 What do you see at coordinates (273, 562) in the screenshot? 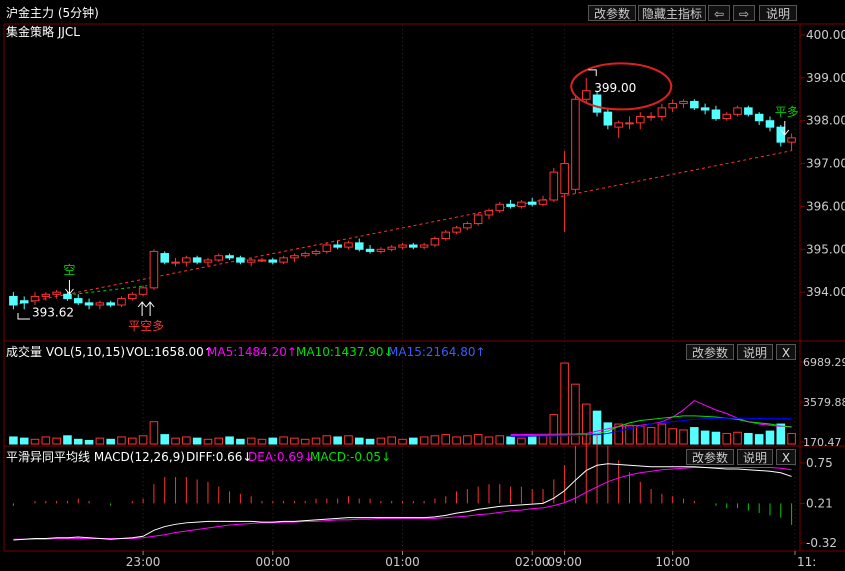
I see `x-tick-label: 00:00` at bounding box center [273, 562].